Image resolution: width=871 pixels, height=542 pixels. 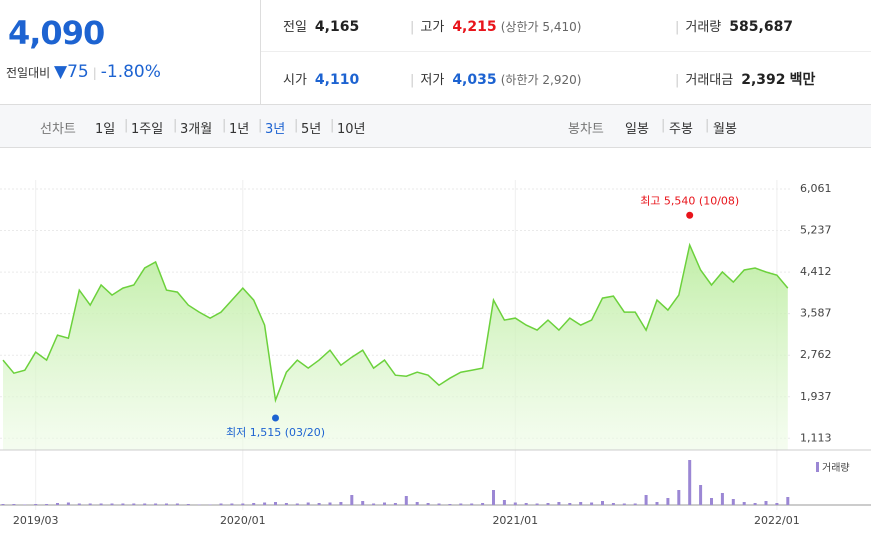 What do you see at coordinates (58, 129) in the screenshot?
I see `tab-group-label: 선차트` at bounding box center [58, 129].